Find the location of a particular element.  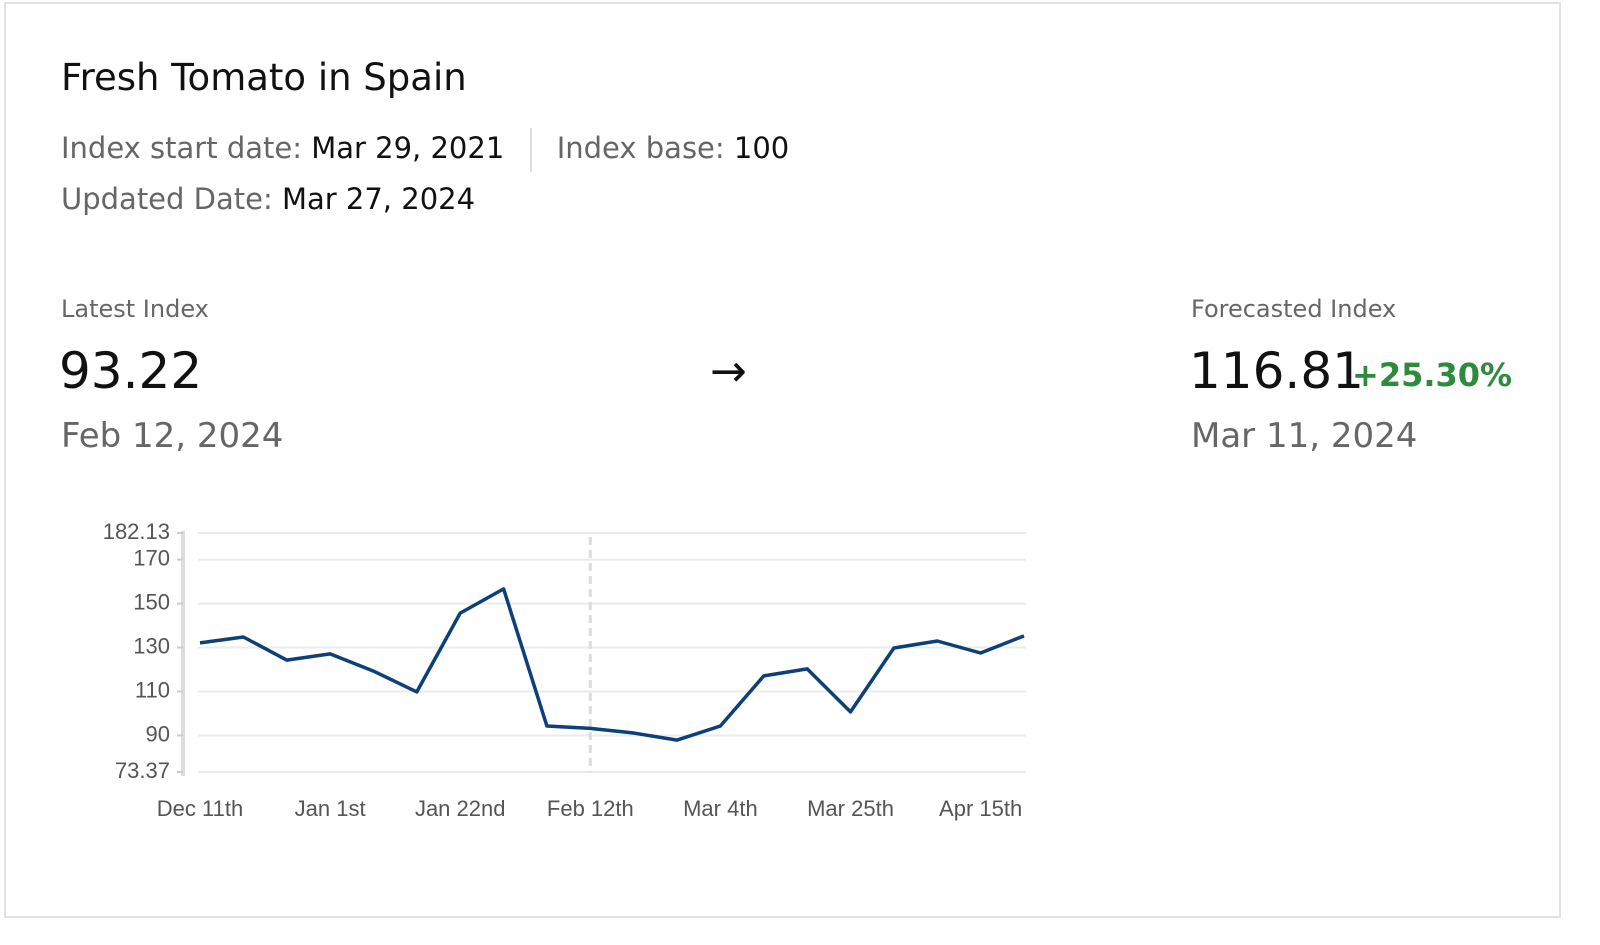

data-line is located at coordinates (612, 664).